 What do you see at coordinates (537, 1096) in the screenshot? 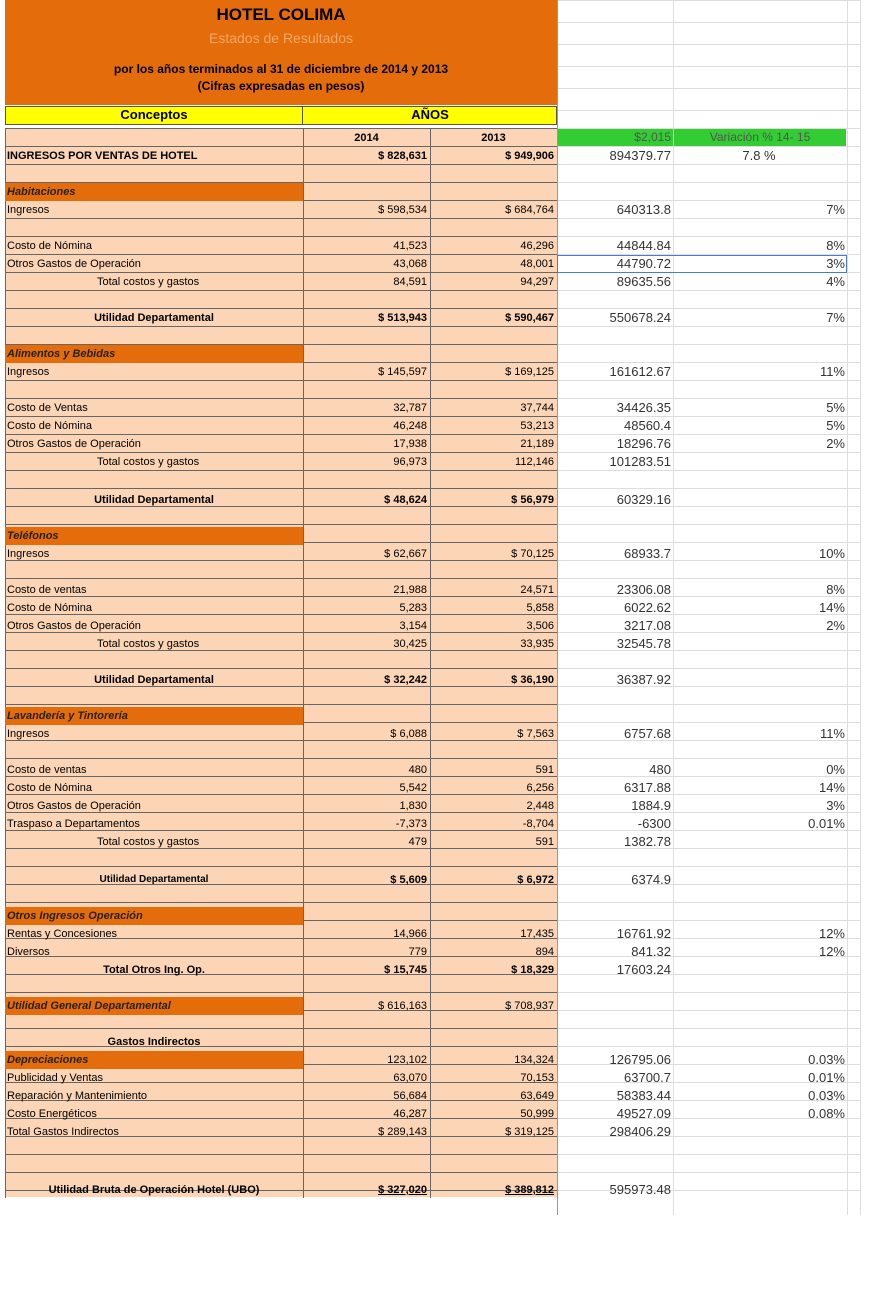
I see `cell-value: 63,649` at bounding box center [537, 1096].